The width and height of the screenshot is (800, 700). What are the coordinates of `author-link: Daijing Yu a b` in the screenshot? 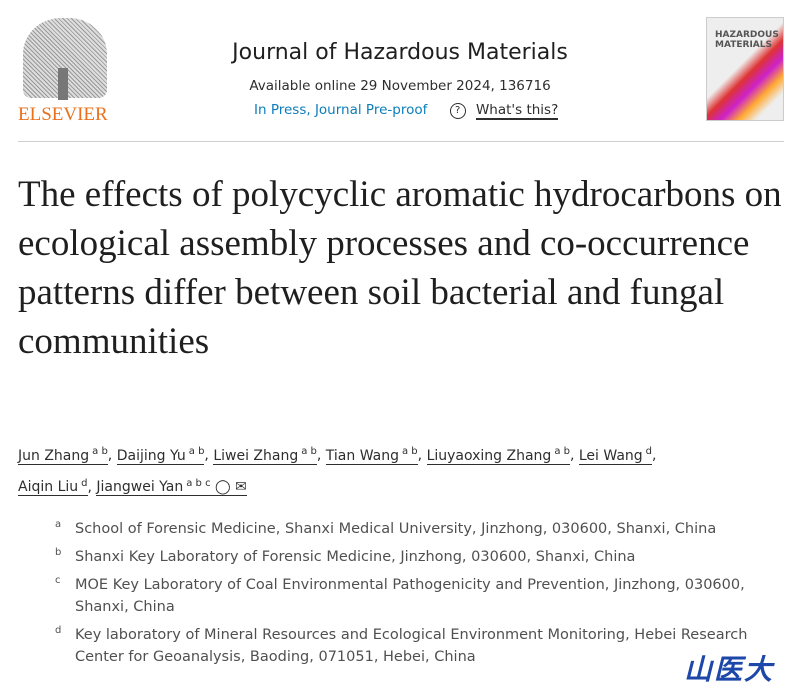 It's located at (160, 455).